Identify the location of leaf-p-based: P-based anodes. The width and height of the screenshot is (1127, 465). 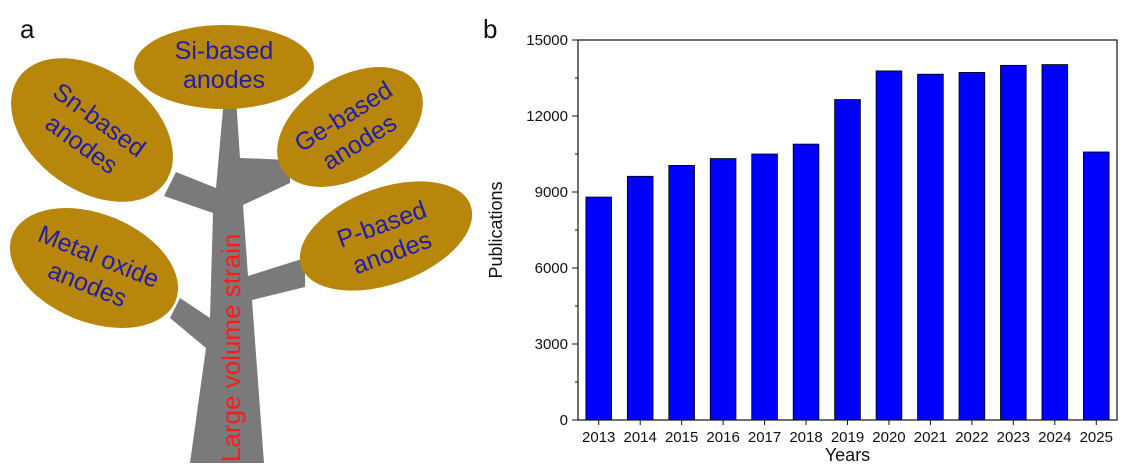
(386, 236).